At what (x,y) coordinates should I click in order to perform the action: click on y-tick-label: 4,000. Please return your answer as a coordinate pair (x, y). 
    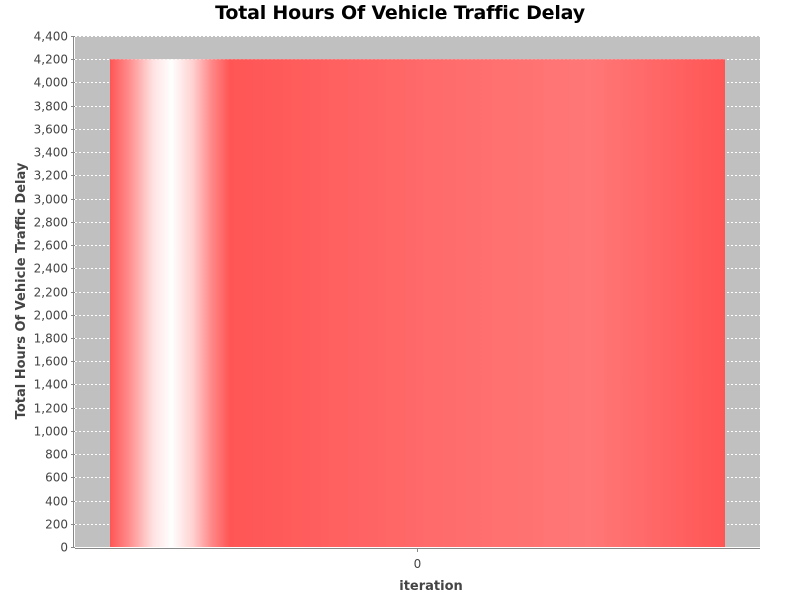
    Looking at the image, I should click on (51, 83).